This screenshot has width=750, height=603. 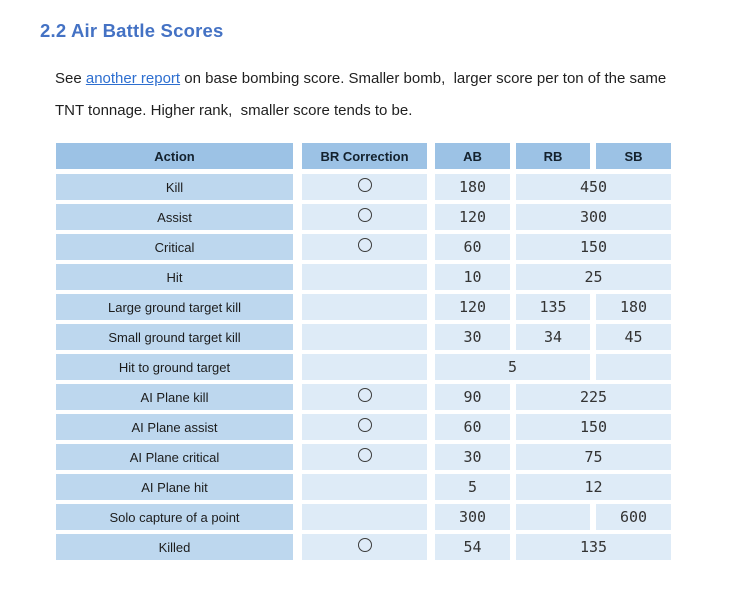 I want to click on page-title: 2.2 Air Battle Scores, so click(x=132, y=30).